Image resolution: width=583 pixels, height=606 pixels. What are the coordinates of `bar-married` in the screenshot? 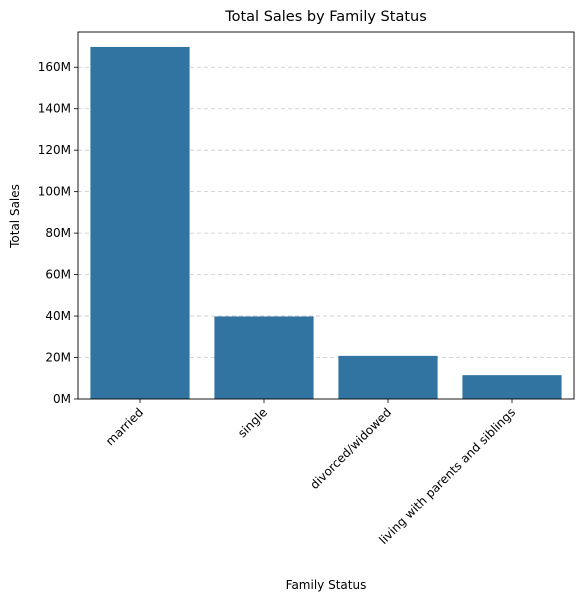 It's located at (140, 223).